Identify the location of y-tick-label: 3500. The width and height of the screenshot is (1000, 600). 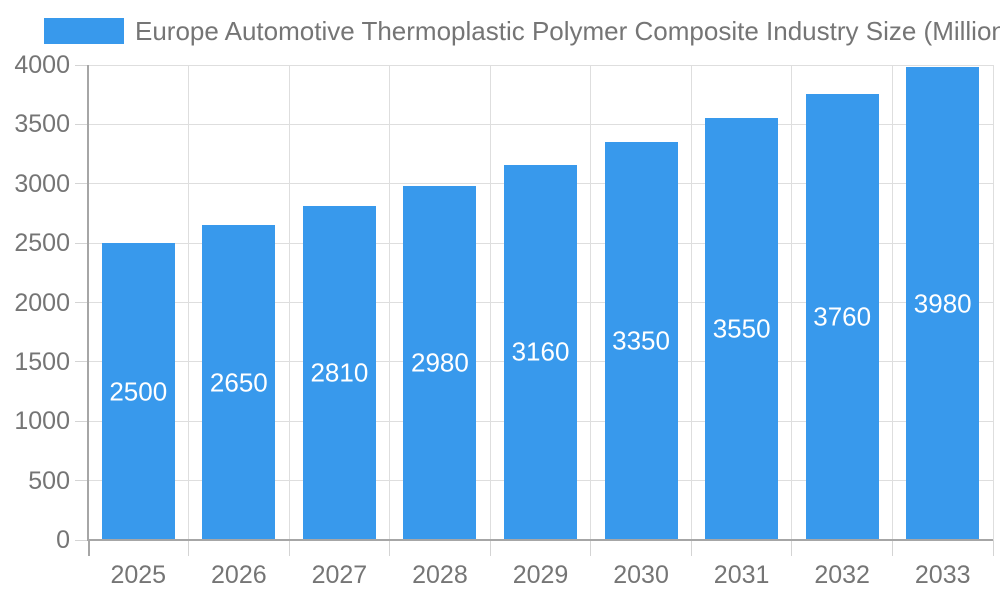
(42, 124).